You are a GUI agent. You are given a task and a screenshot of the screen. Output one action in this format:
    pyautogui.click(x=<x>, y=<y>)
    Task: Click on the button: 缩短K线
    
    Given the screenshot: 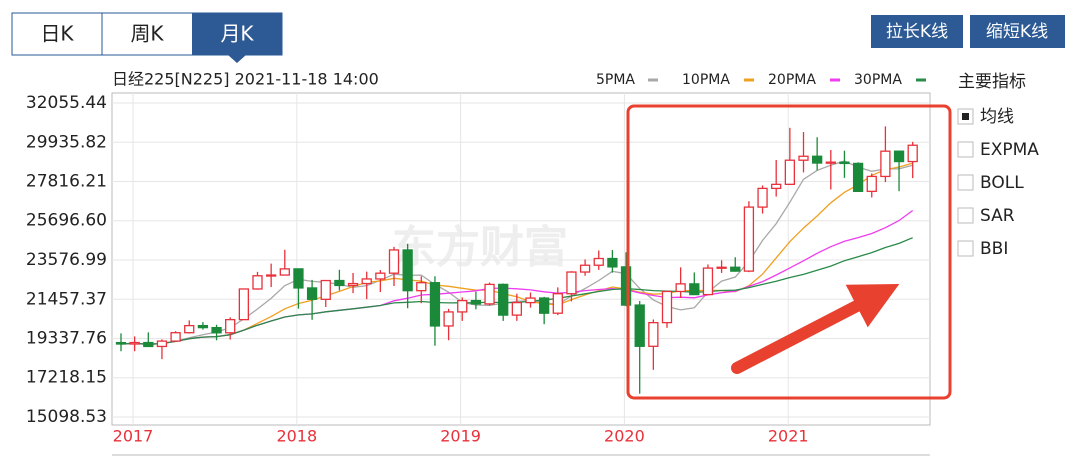 What is the action you would take?
    pyautogui.click(x=1017, y=32)
    